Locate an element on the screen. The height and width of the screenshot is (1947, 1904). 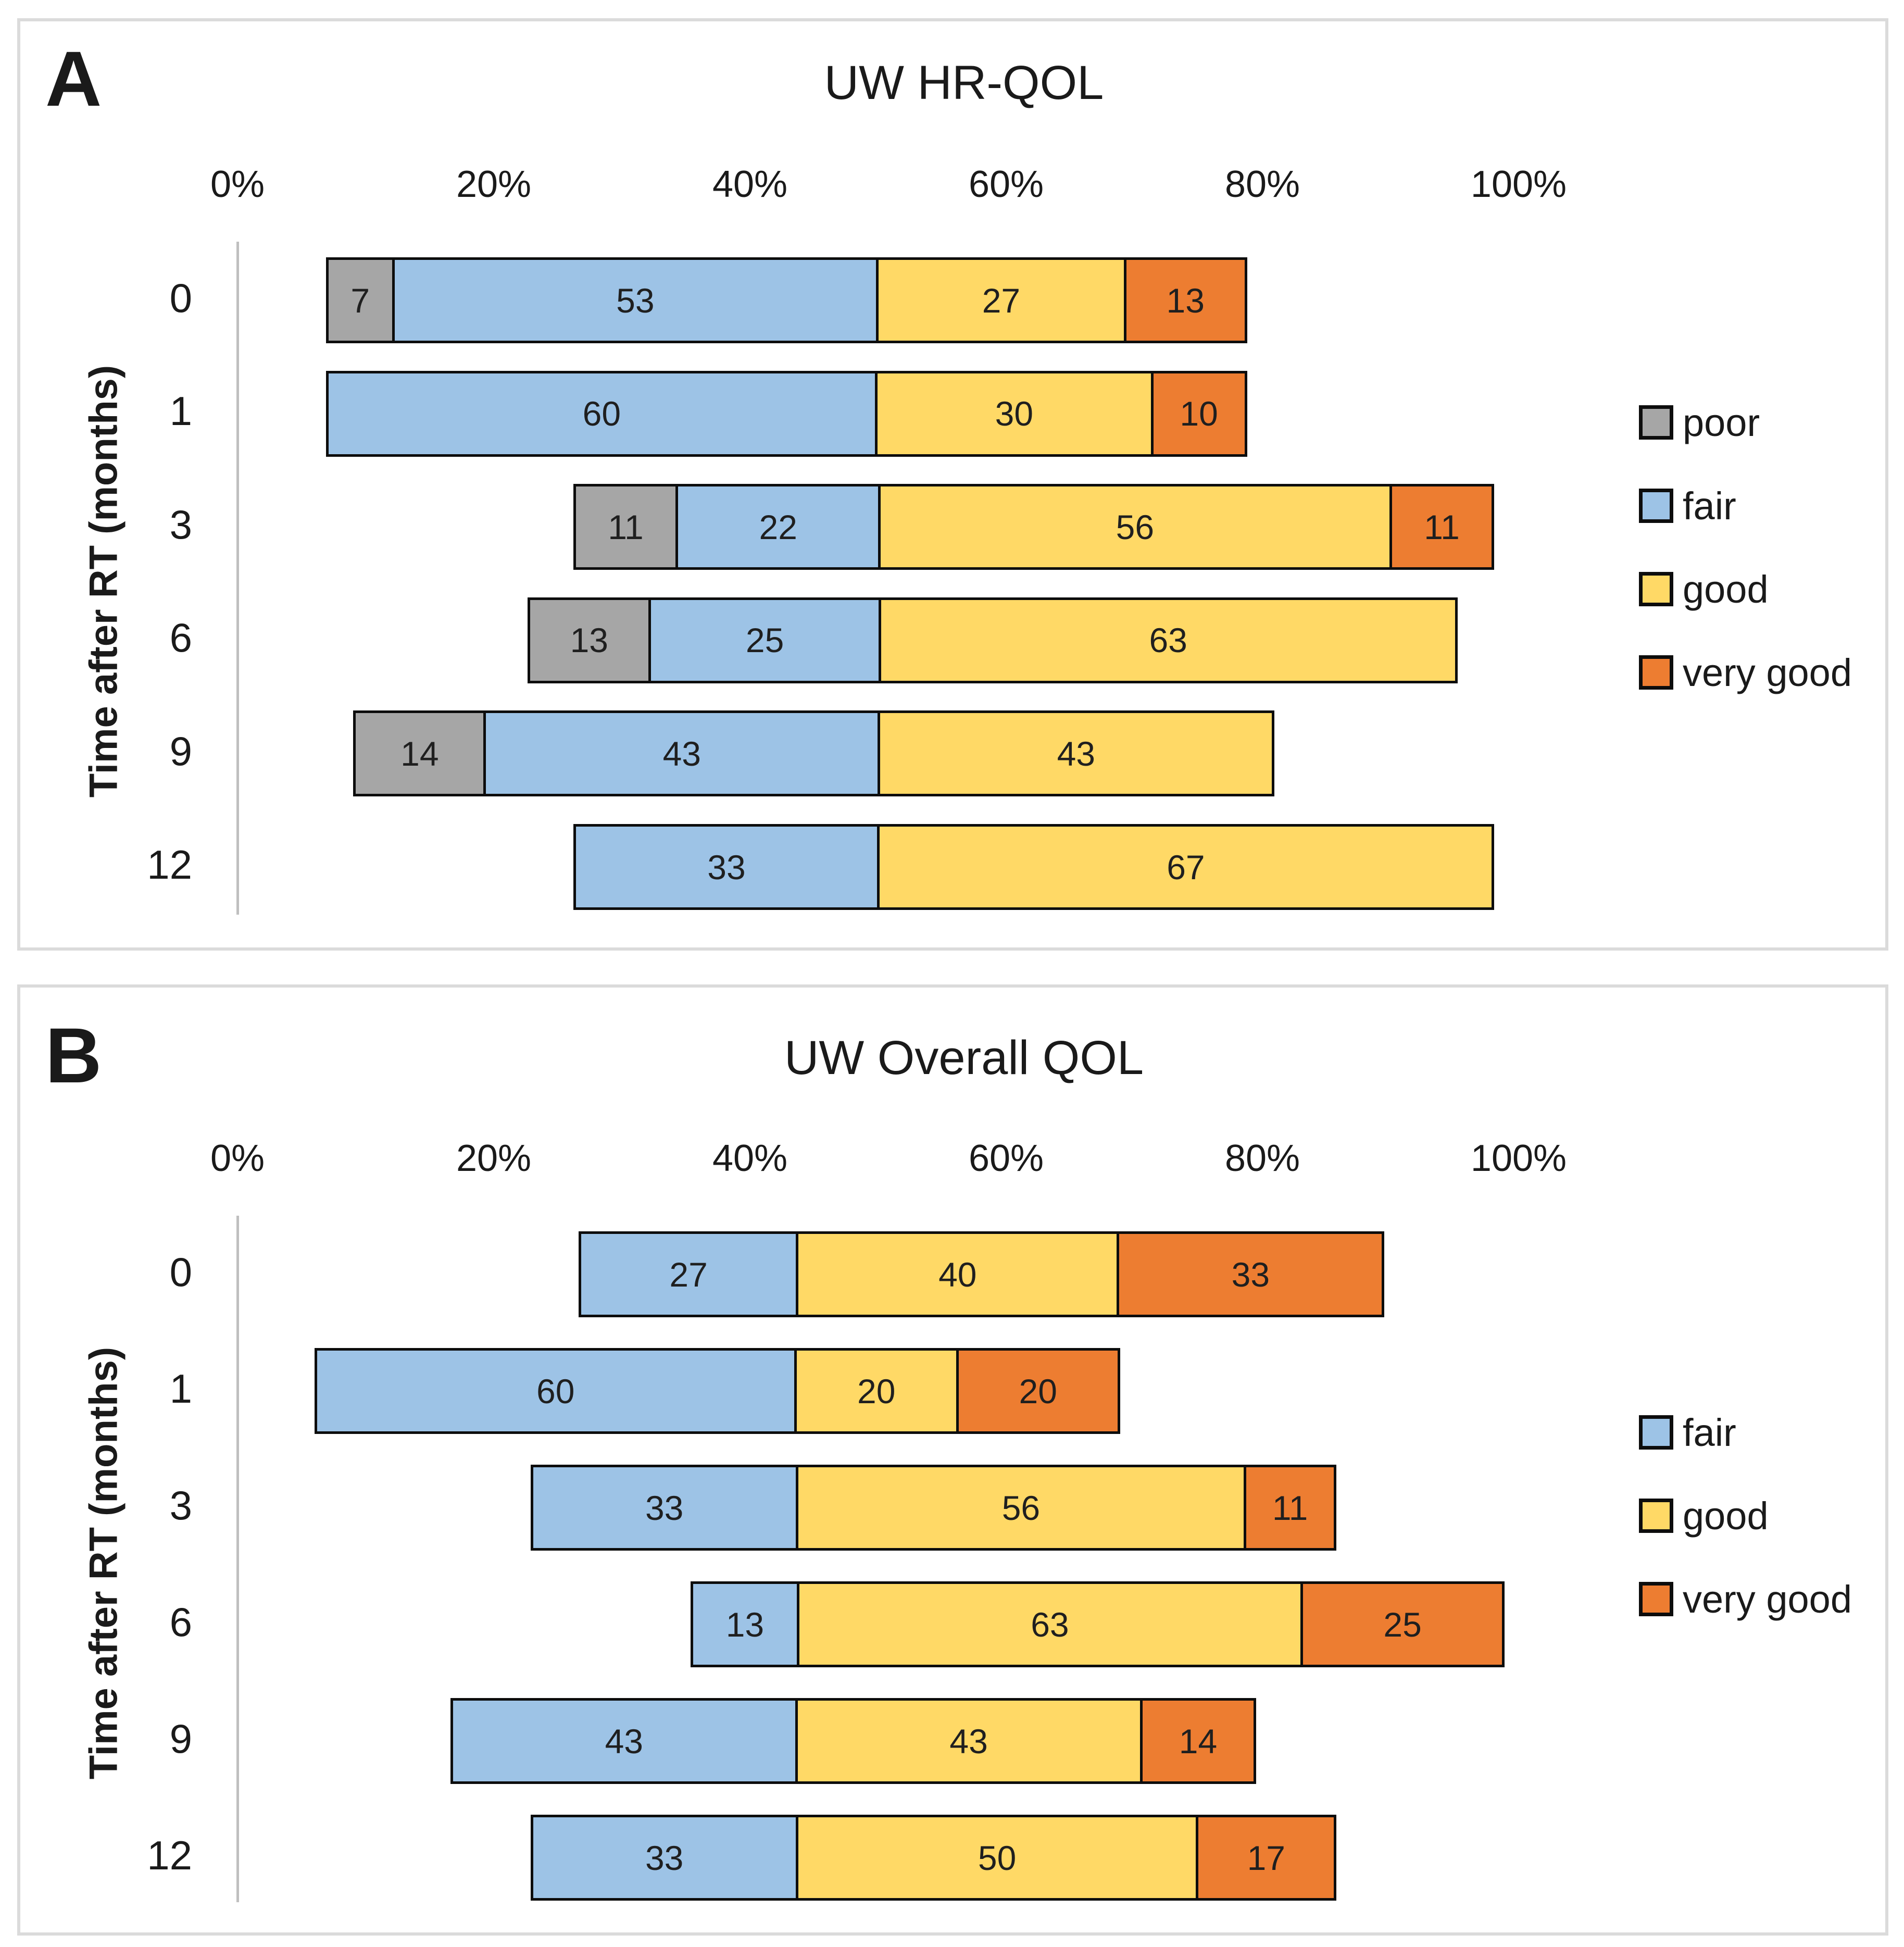
y-axis-line-b is located at coordinates (237, 1559).